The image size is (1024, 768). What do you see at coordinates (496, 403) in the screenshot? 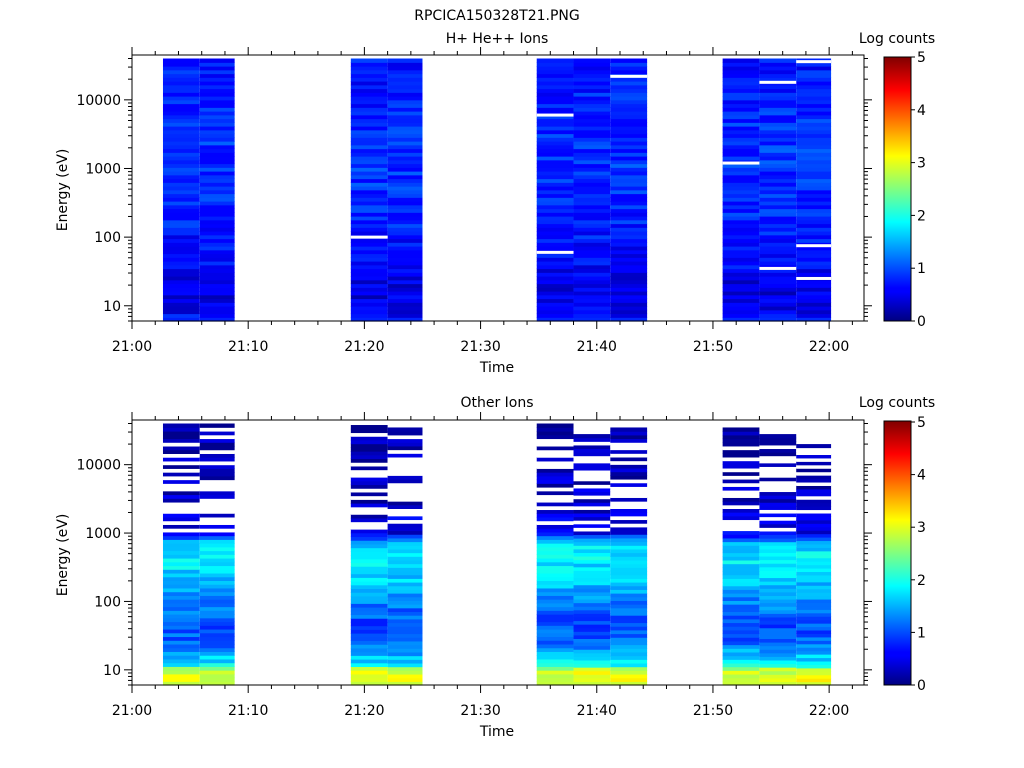
I see `panel-title: Other Ions` at bounding box center [496, 403].